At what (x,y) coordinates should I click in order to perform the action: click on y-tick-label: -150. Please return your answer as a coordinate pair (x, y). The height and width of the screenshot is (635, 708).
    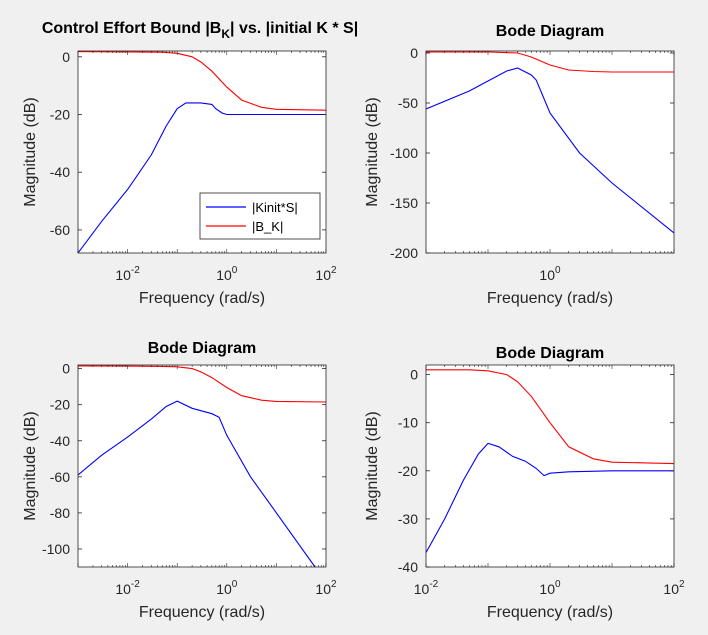
    Looking at the image, I should click on (404, 203).